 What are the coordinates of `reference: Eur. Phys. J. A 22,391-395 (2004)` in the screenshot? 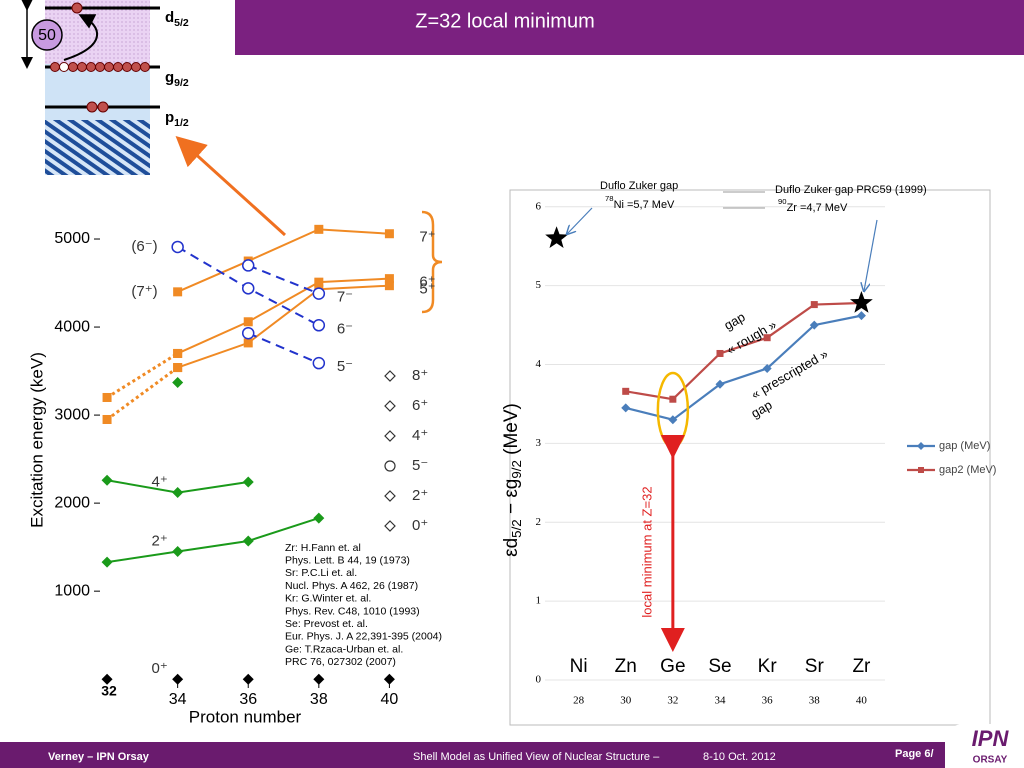 It's located at (363, 637).